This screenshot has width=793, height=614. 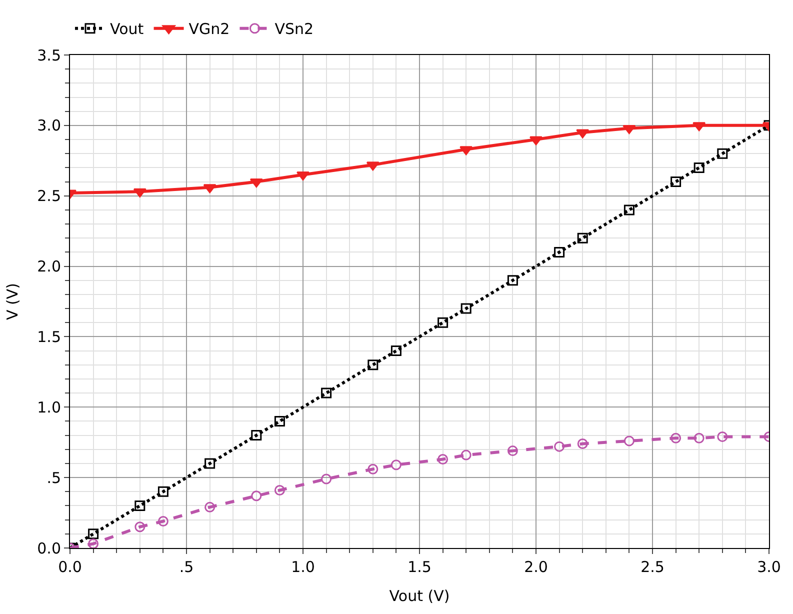 I want to click on x-tick-label: 0.0, so click(x=70, y=567).